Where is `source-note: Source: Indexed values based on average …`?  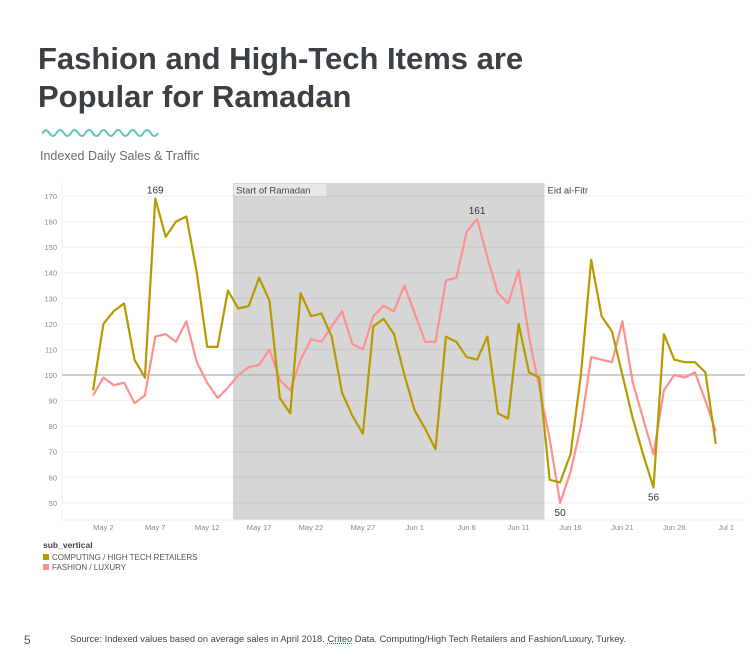 source-note: Source: Indexed values based on average … is located at coordinates (348, 639).